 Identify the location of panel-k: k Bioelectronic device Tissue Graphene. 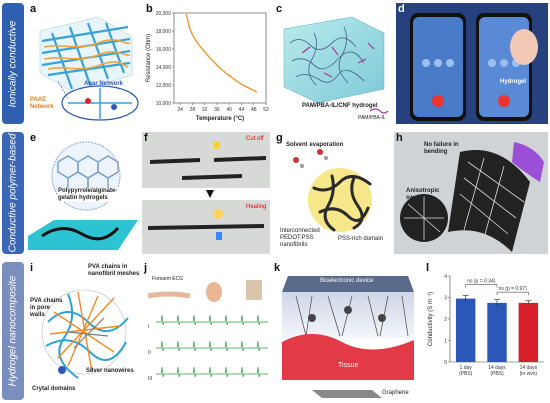
(347, 331).